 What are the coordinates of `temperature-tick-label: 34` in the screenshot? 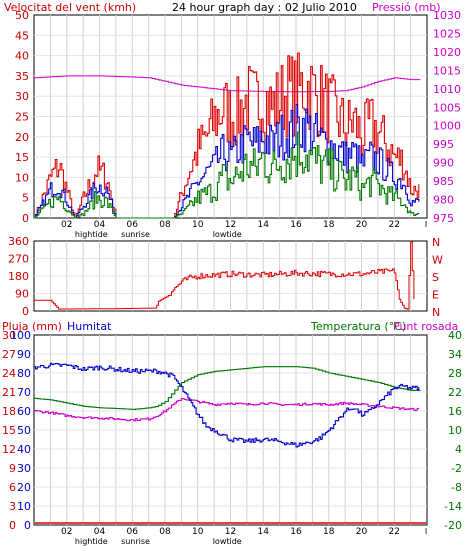 It's located at (455, 354).